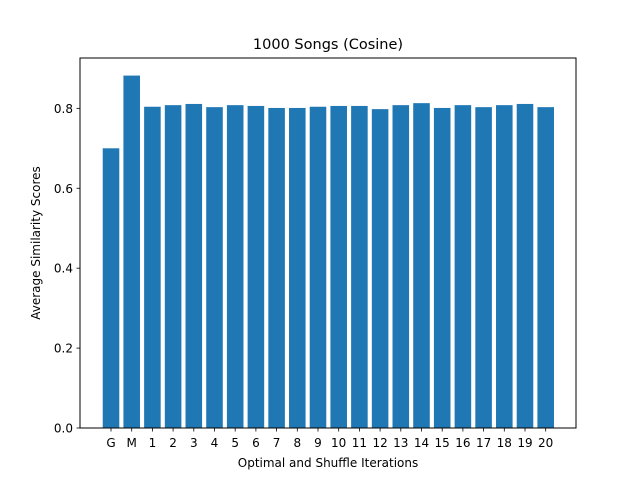 This screenshot has width=640, height=480. I want to click on x-tick-label: M, so click(132, 443).